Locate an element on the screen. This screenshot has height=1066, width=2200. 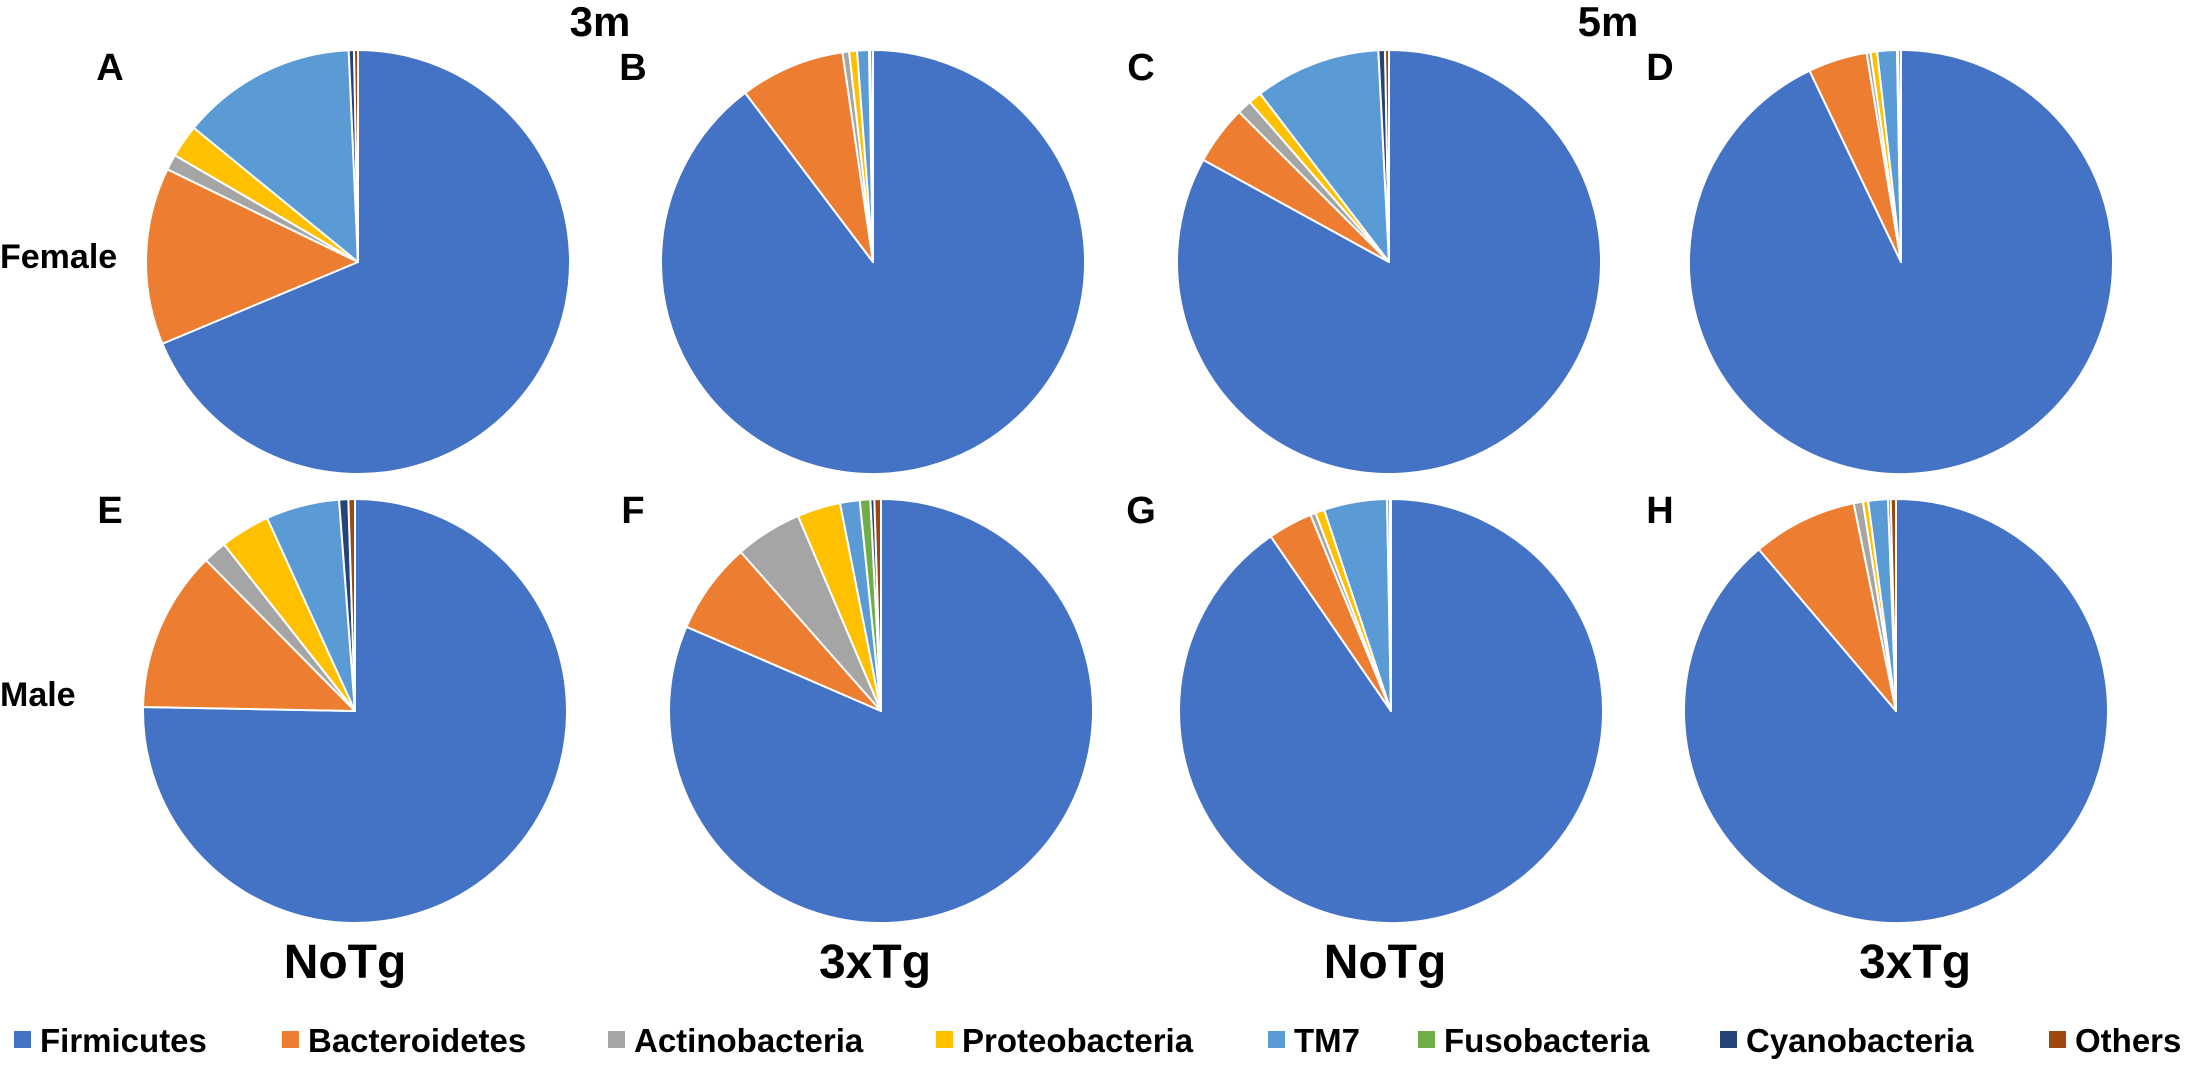
pie-e-slice-bacteroidetes is located at coordinates (249, 635).